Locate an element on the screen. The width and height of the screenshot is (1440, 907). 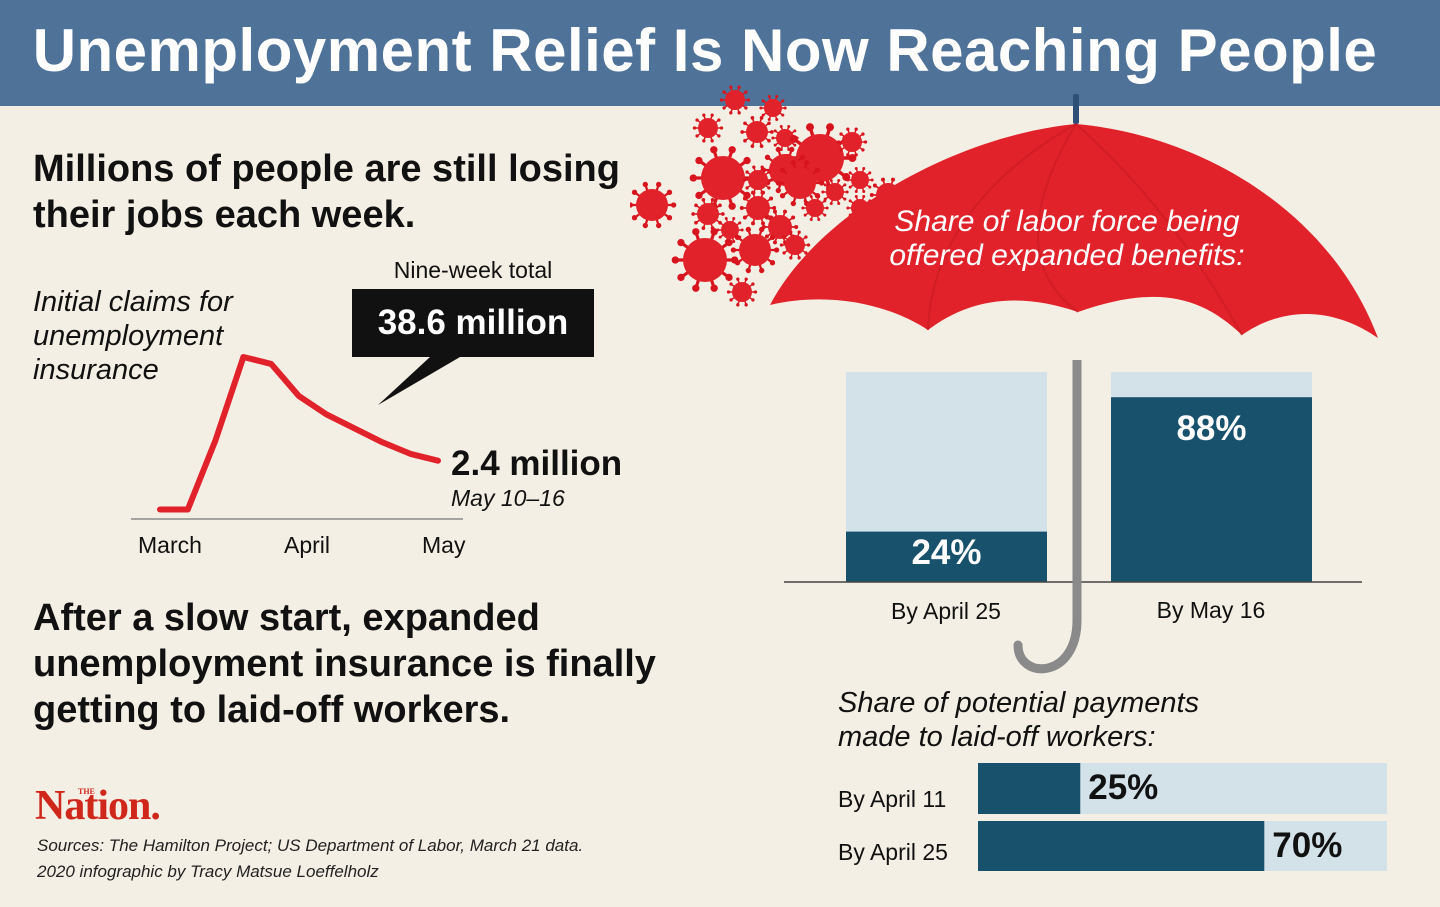
bar-category-april-25: By April 25 is located at coordinates (946, 611).